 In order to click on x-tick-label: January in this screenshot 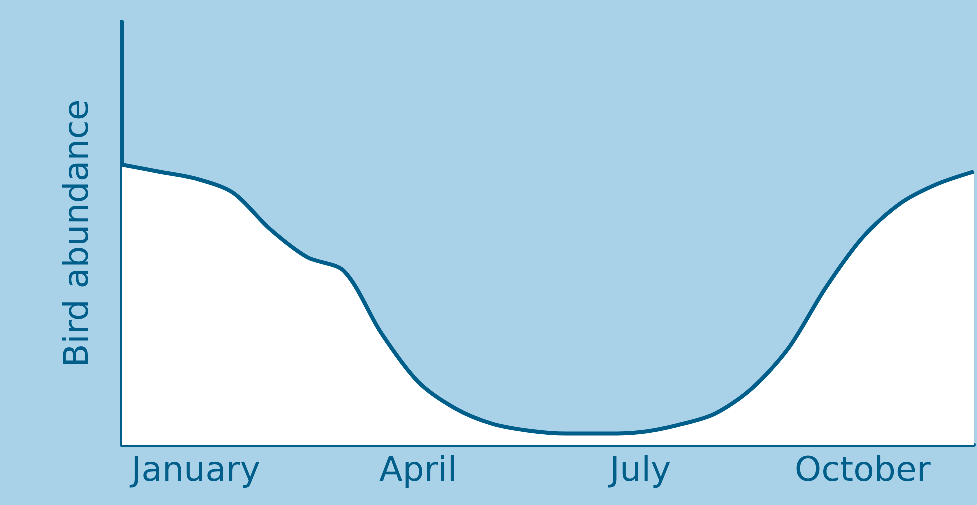, I will do `click(195, 470)`.